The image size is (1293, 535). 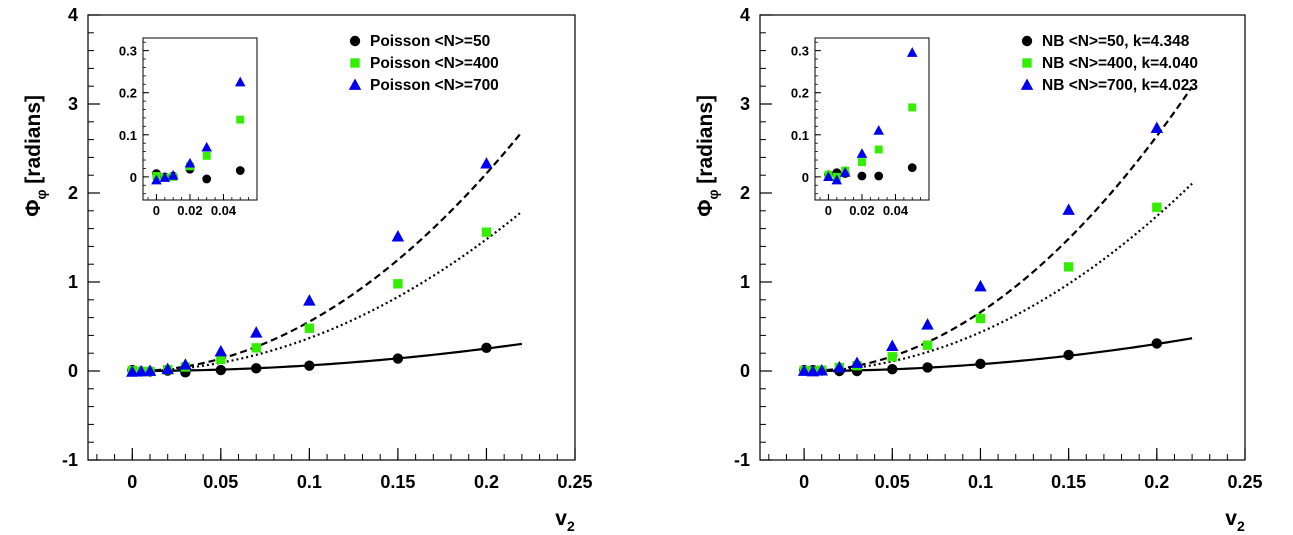 What do you see at coordinates (73, 282) in the screenshot?
I see `y-tick-label: 1` at bounding box center [73, 282].